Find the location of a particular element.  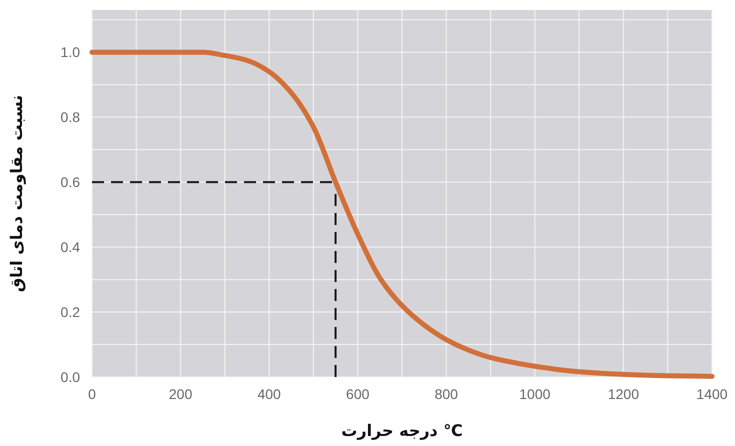

x-tick-label: 1400 is located at coordinates (712, 394).